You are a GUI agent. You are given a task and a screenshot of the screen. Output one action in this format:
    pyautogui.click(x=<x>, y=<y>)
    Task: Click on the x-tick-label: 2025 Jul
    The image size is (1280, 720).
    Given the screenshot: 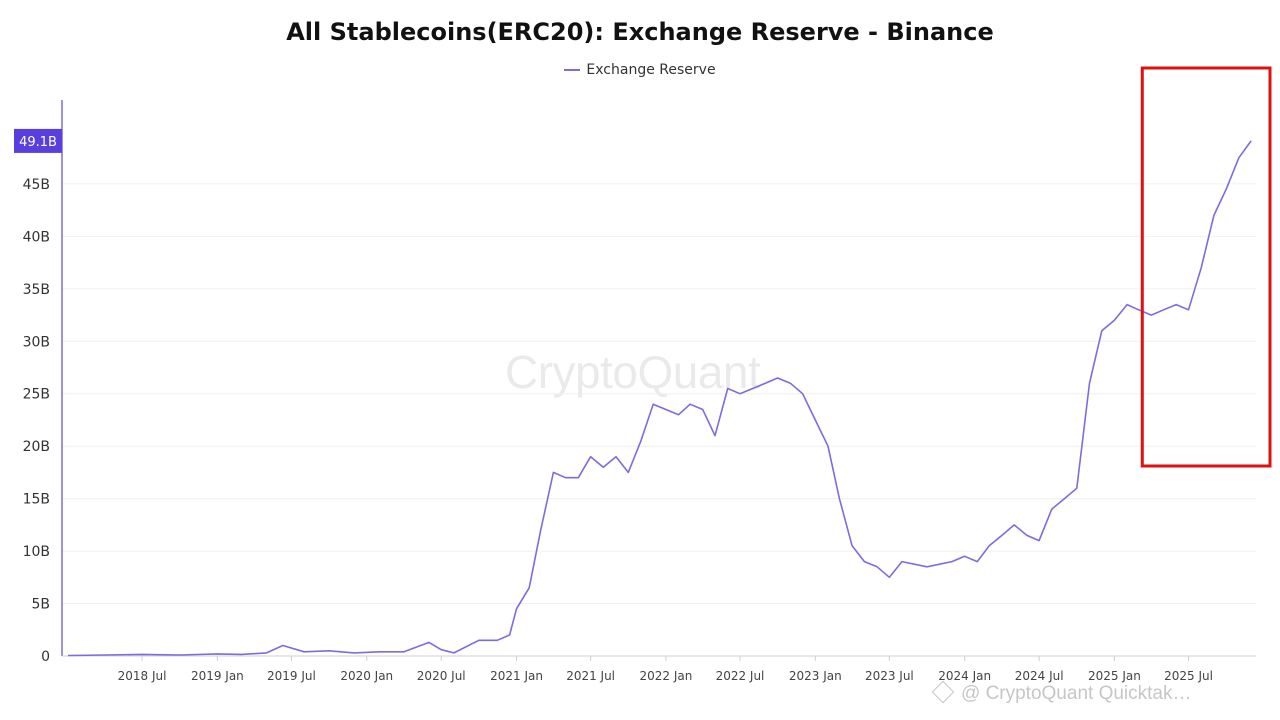 What is the action you would take?
    pyautogui.click(x=1188, y=676)
    